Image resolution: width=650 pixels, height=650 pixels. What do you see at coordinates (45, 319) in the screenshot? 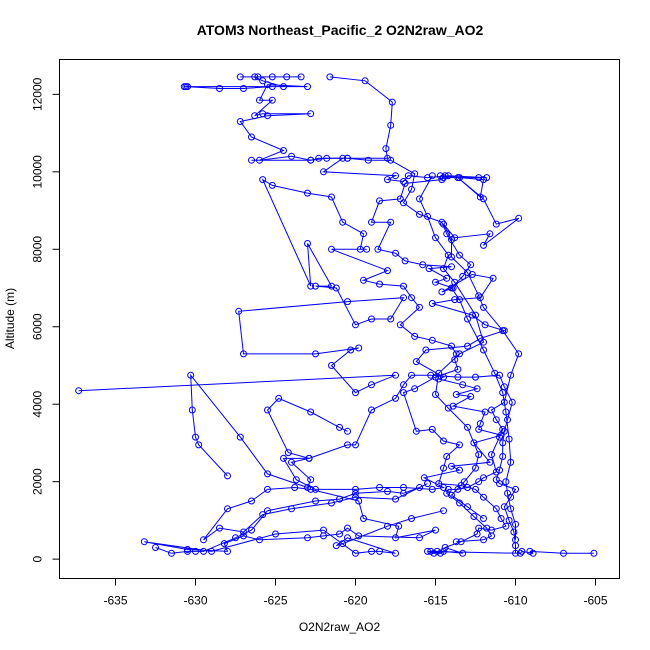
I see `y-axis: 0 2000 4000 6000 8000 10000 12000` at bounding box center [45, 319].